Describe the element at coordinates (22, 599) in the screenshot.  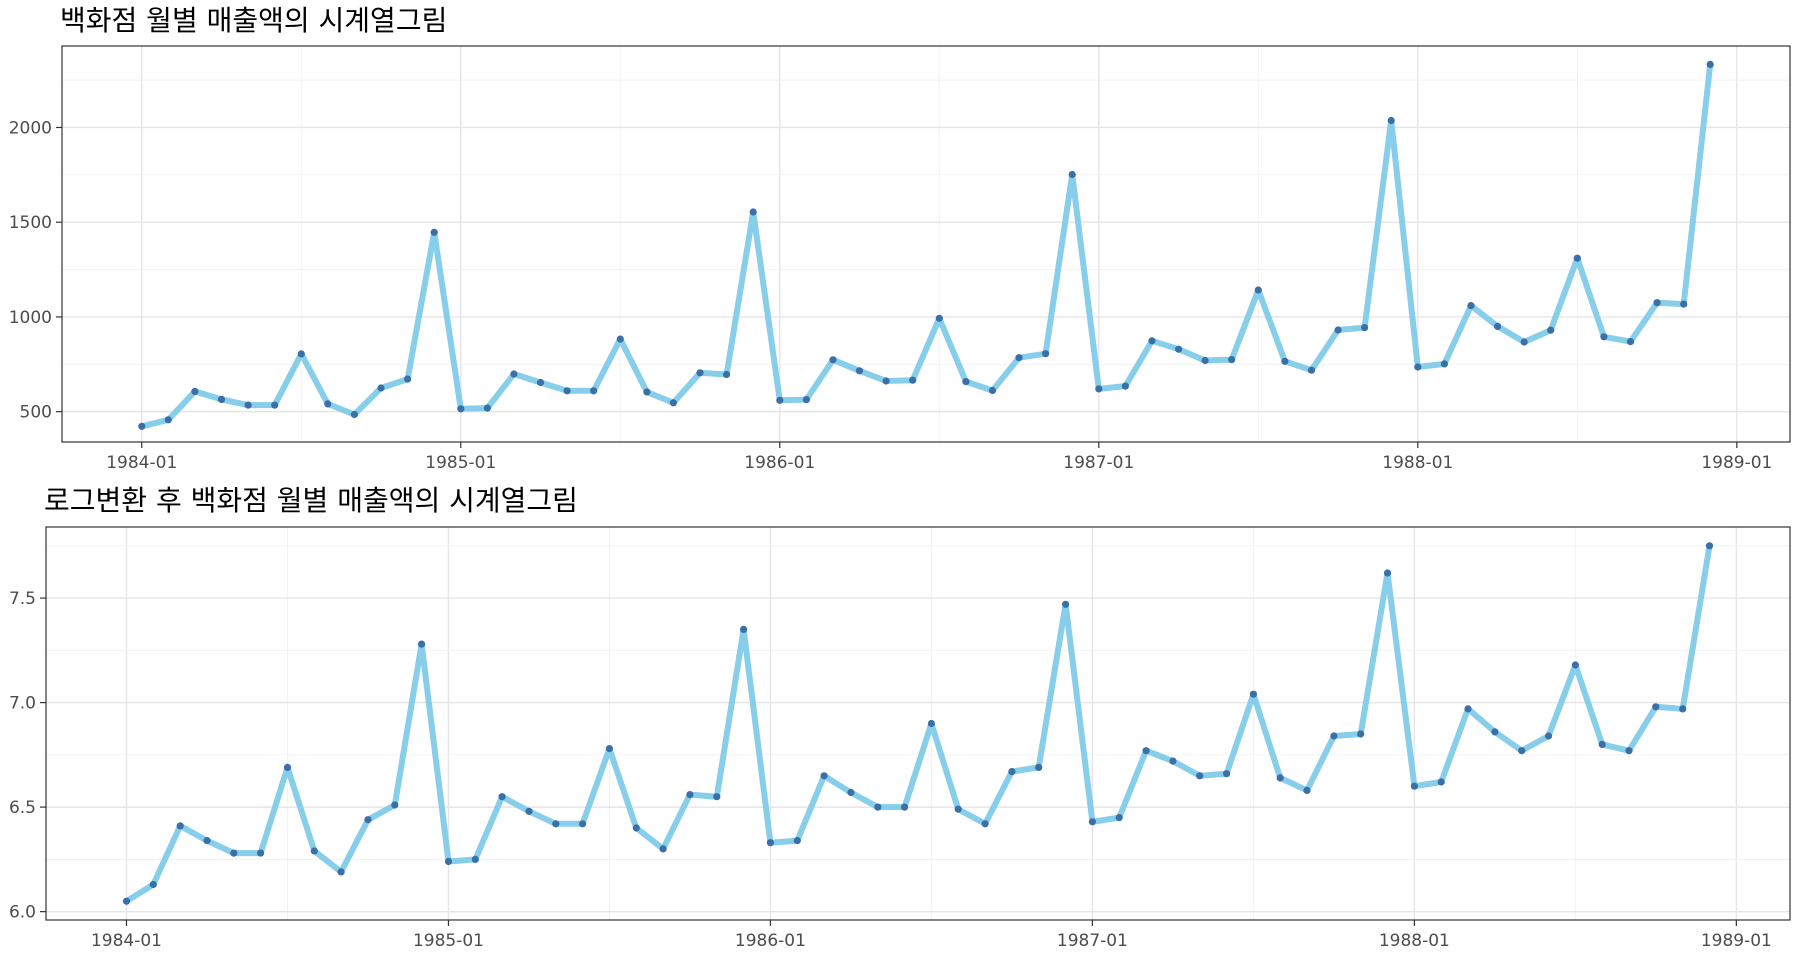
I see `y-tick-label: 7.5` at that location.